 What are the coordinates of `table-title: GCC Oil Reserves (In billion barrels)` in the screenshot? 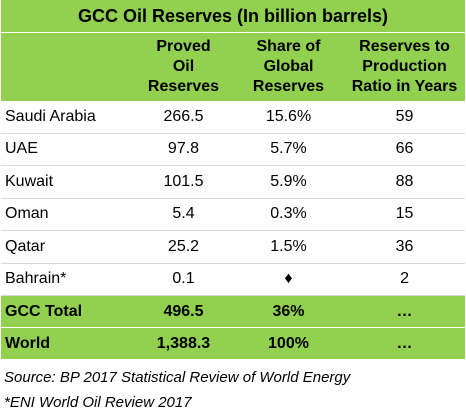 It's located at (233, 16).